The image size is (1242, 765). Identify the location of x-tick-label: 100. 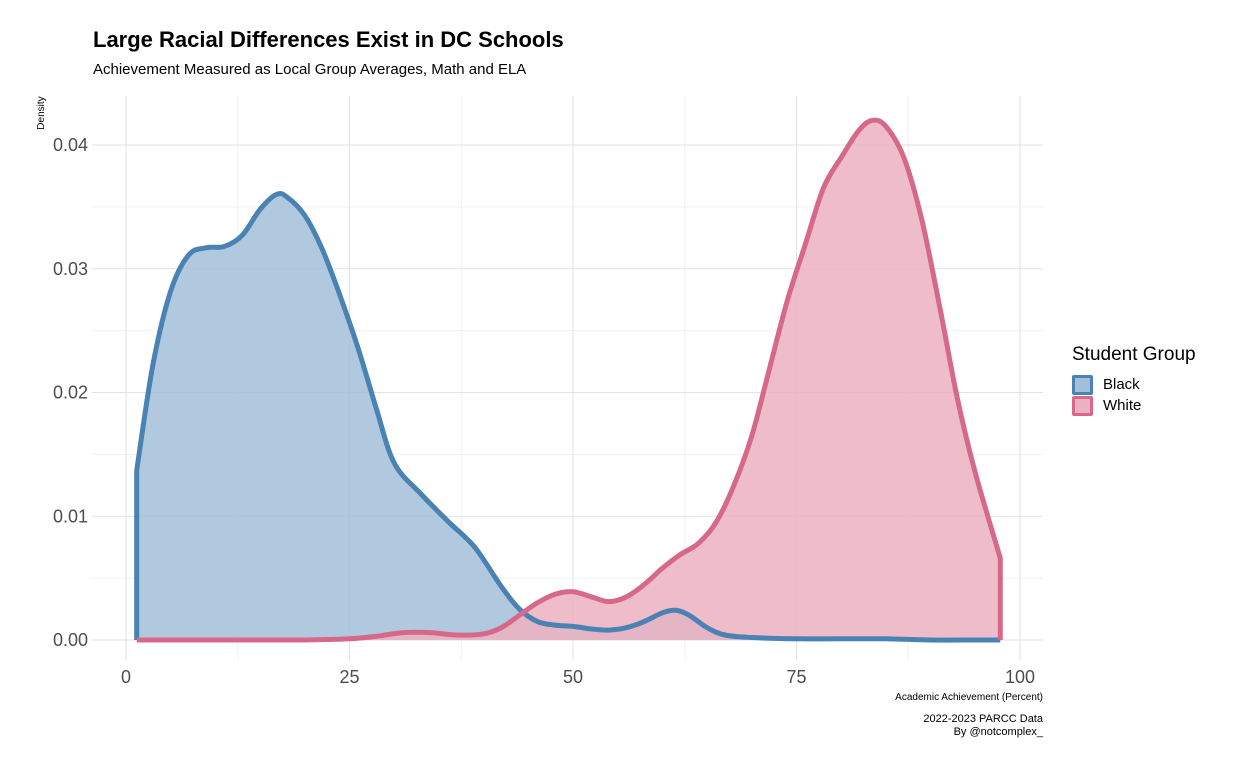
(1020, 677).